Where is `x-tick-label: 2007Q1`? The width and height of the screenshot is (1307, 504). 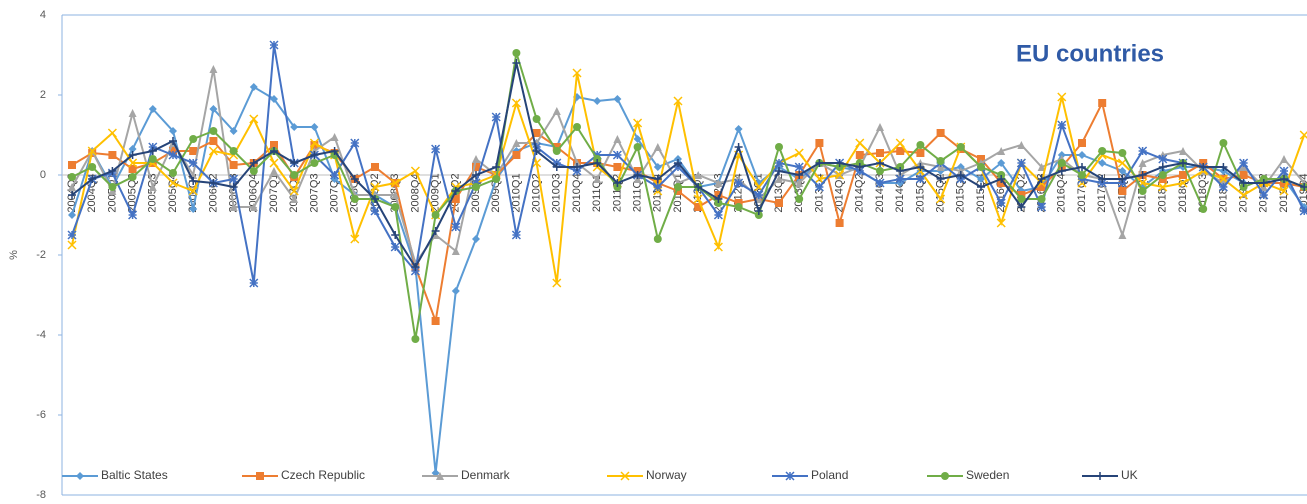 x-tick-label: 2007Q1 is located at coordinates (274, 192).